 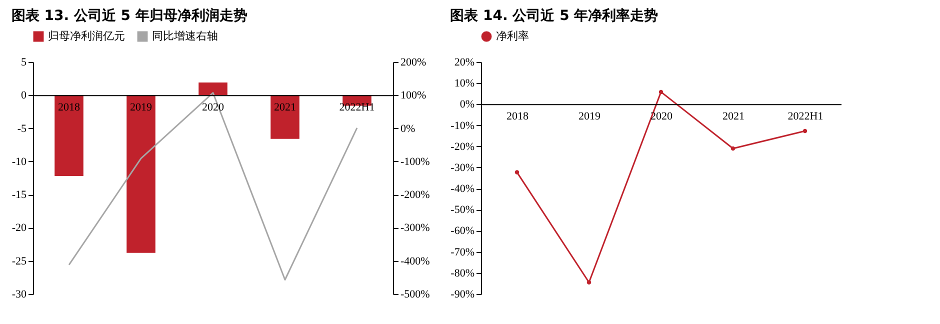 What do you see at coordinates (462, 273) in the screenshot?
I see `y-tick-label: -80%` at bounding box center [462, 273].